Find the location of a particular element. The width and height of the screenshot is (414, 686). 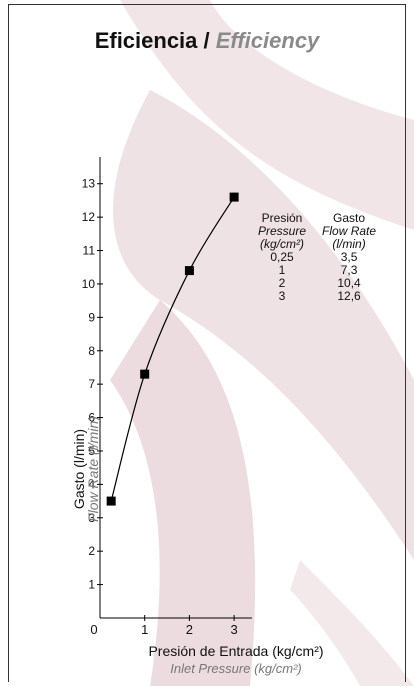

table-row: 0,25 3,5 is located at coordinates (317, 257).